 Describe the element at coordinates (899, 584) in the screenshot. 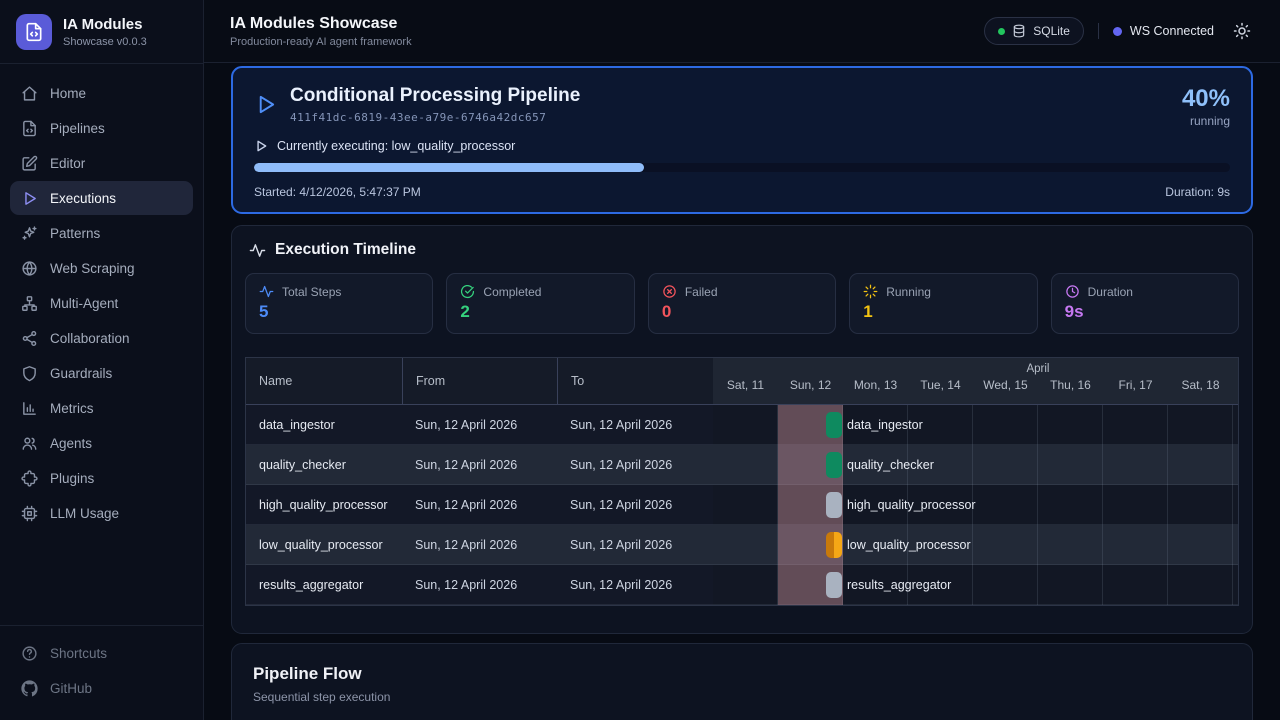

I see `gantt-bar-label: results_aggregator` at that location.